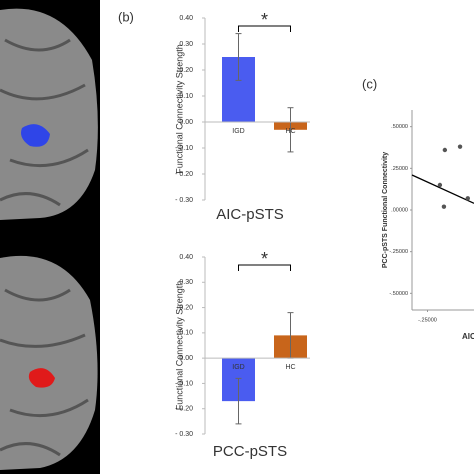 The width and height of the screenshot is (474, 474). Describe the element at coordinates (427, 320) in the screenshot. I see `x-tick-label: -.25000` at that location.